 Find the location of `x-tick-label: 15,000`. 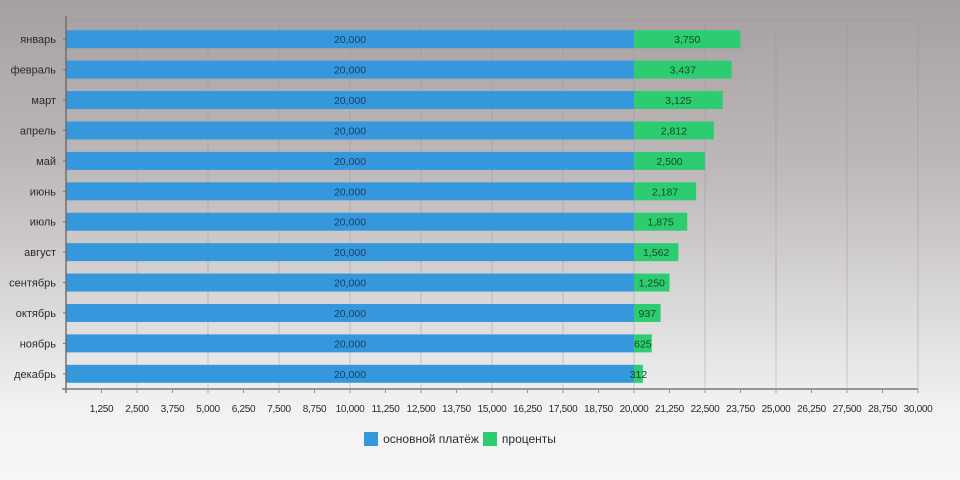

x-tick-label: 15,000 is located at coordinates (493, 409).